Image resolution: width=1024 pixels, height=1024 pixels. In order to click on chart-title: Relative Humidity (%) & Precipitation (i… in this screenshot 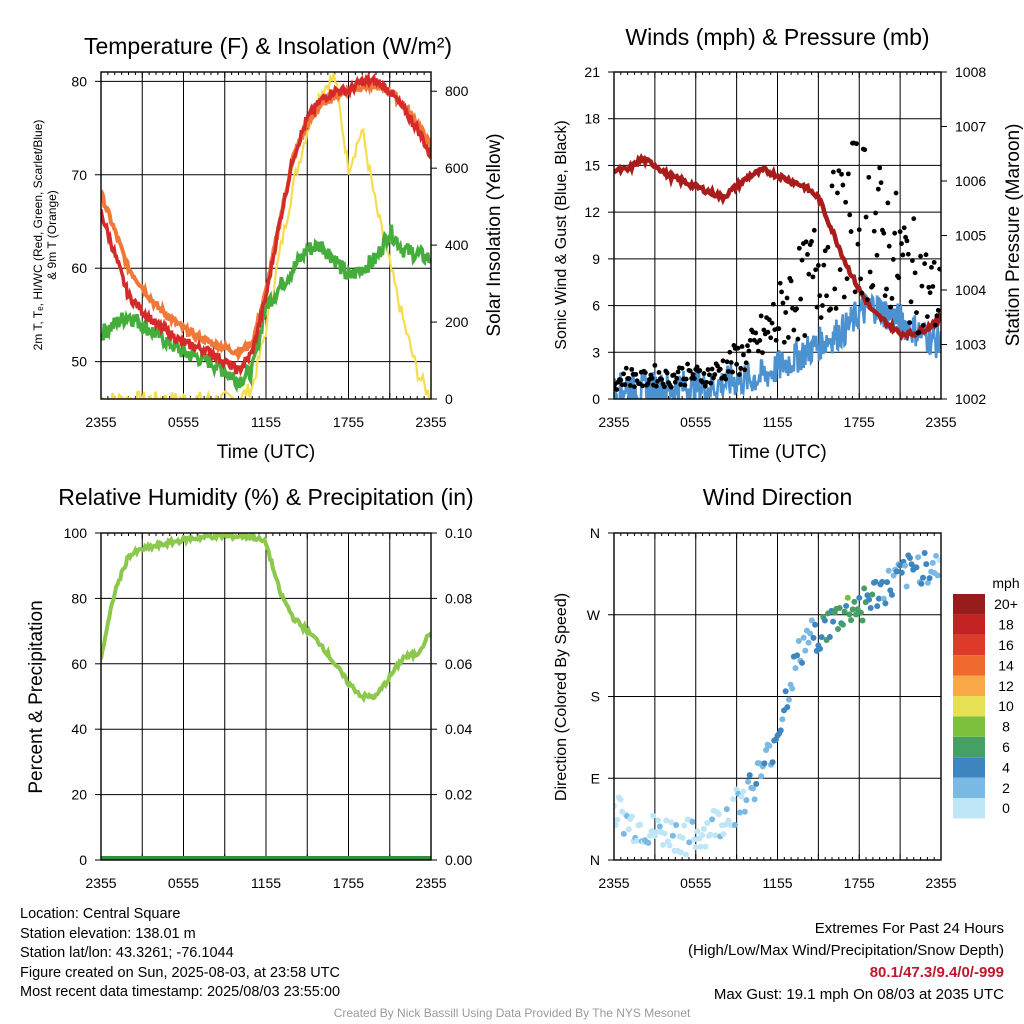, I will do `click(265, 497)`.